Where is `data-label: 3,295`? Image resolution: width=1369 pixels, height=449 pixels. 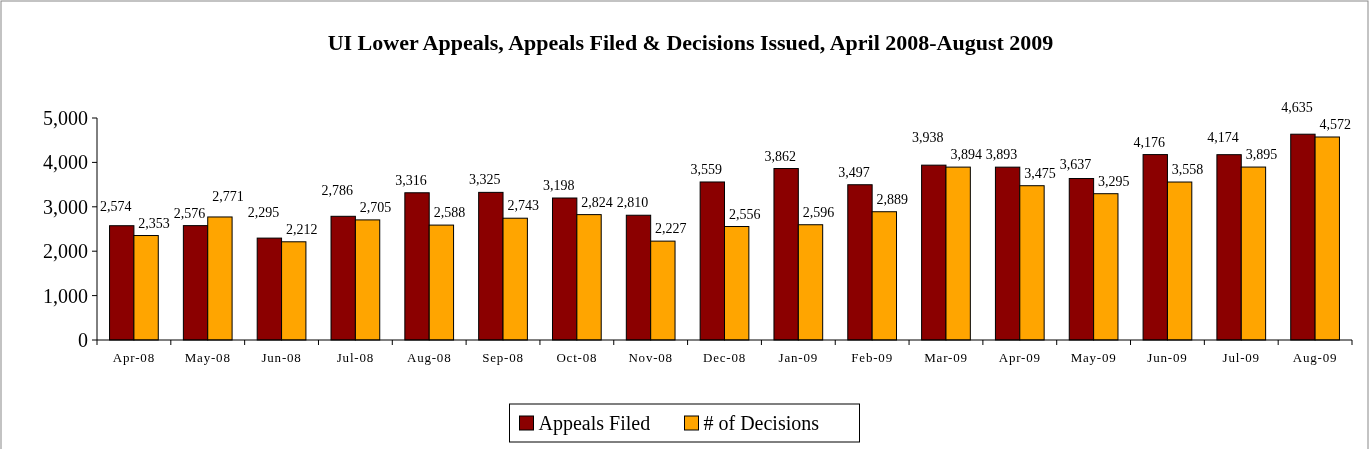 data-label: 3,295 is located at coordinates (1114, 181).